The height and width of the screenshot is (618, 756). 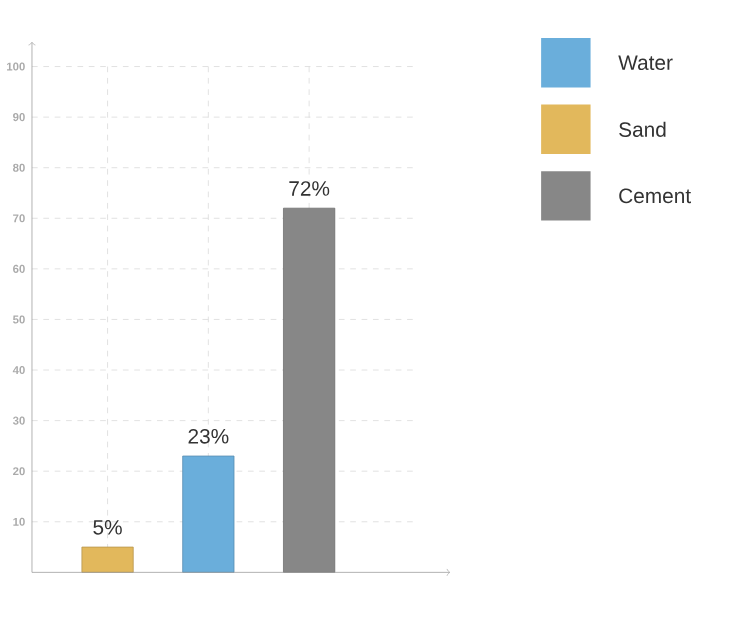 I want to click on legend-label: Water, so click(x=645, y=63).